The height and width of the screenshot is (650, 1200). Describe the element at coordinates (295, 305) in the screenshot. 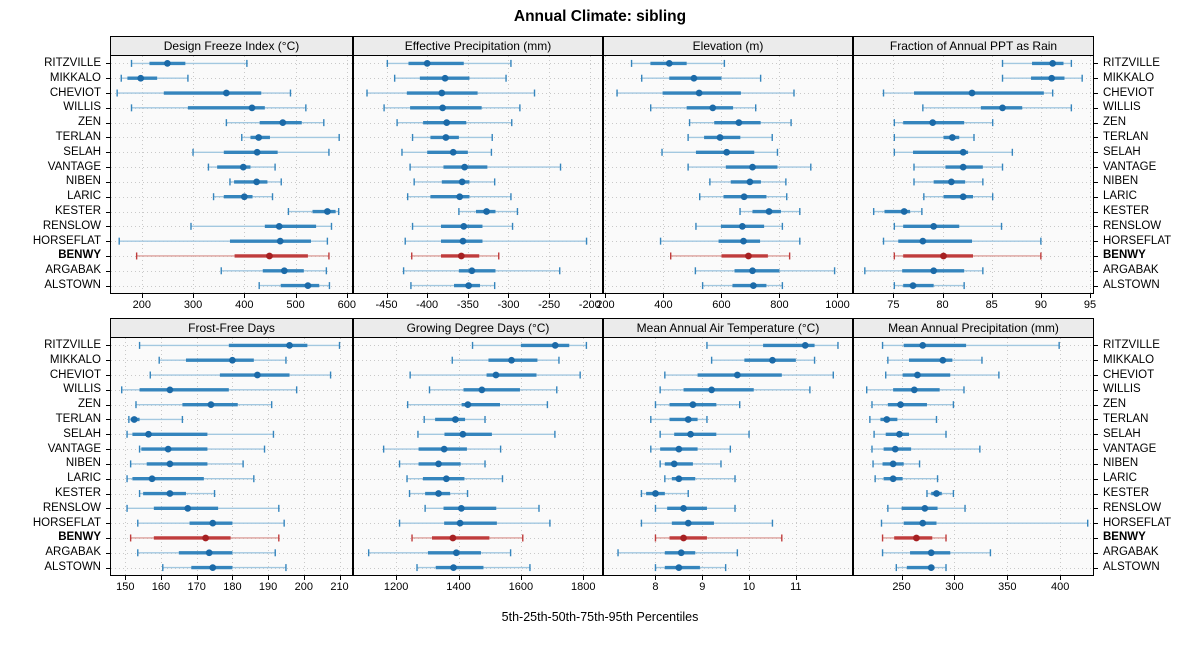

I see `x-tick-label: 500` at that location.